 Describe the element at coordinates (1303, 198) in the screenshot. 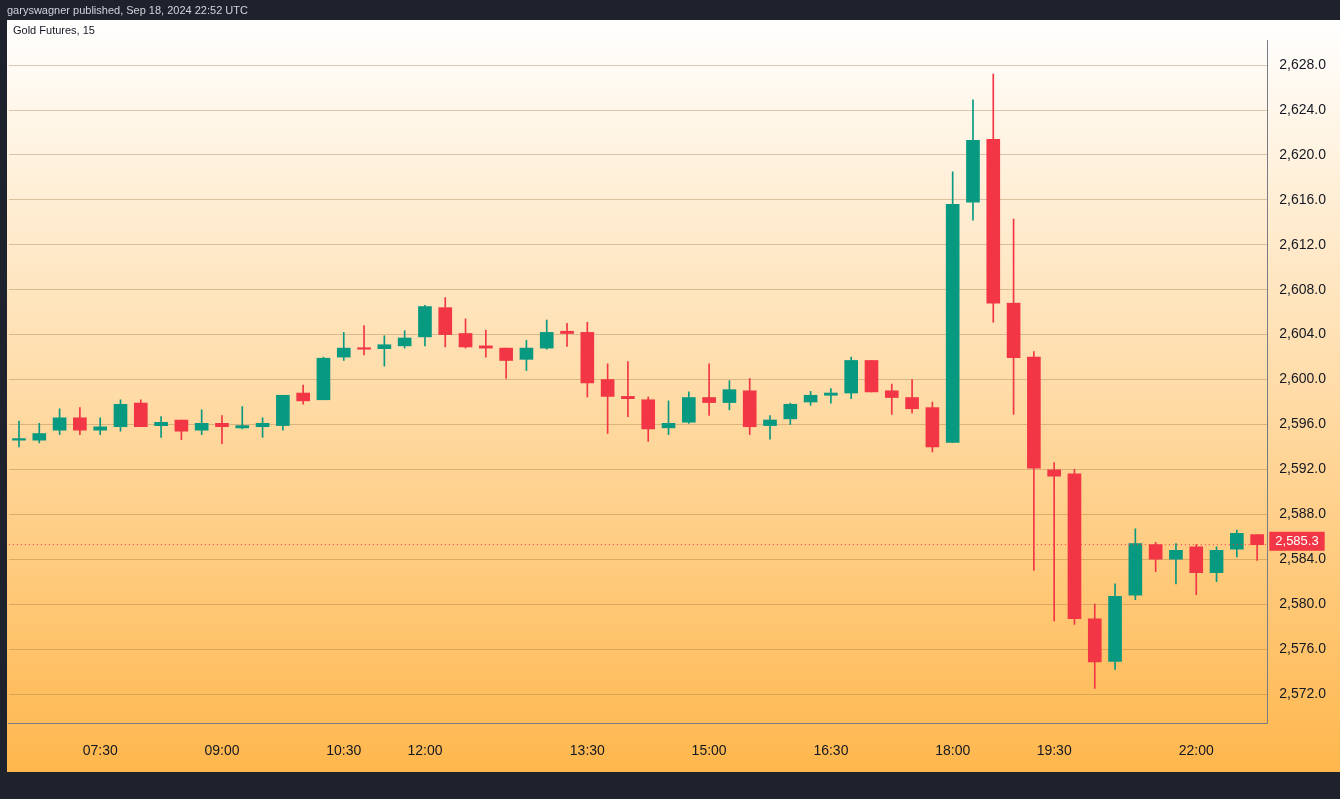

I see `y-tick-label: 2,616.0` at that location.